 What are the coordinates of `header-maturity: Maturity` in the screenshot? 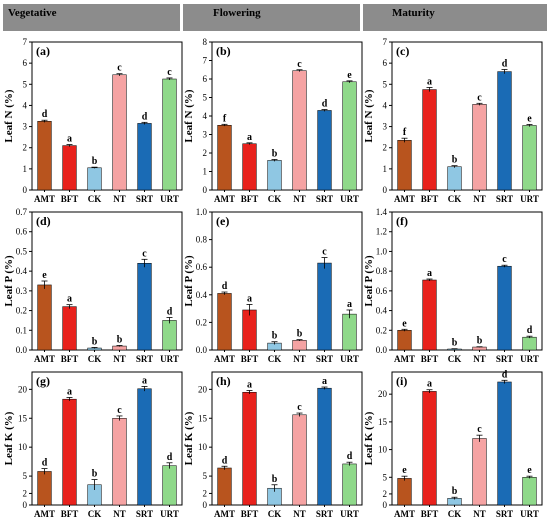 It's located at (455, 17).